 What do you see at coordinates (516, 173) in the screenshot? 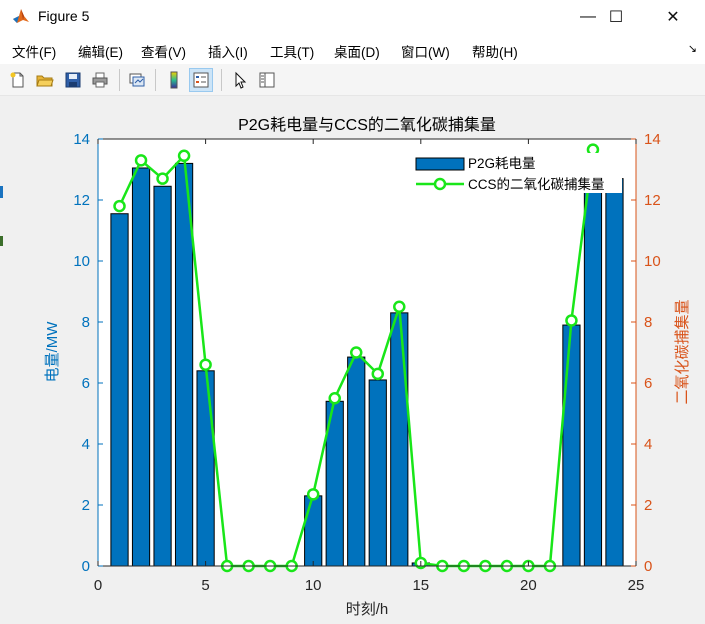
I see `legend: P2G耗电量 CCS的二氧化碳捕集量` at bounding box center [516, 173].